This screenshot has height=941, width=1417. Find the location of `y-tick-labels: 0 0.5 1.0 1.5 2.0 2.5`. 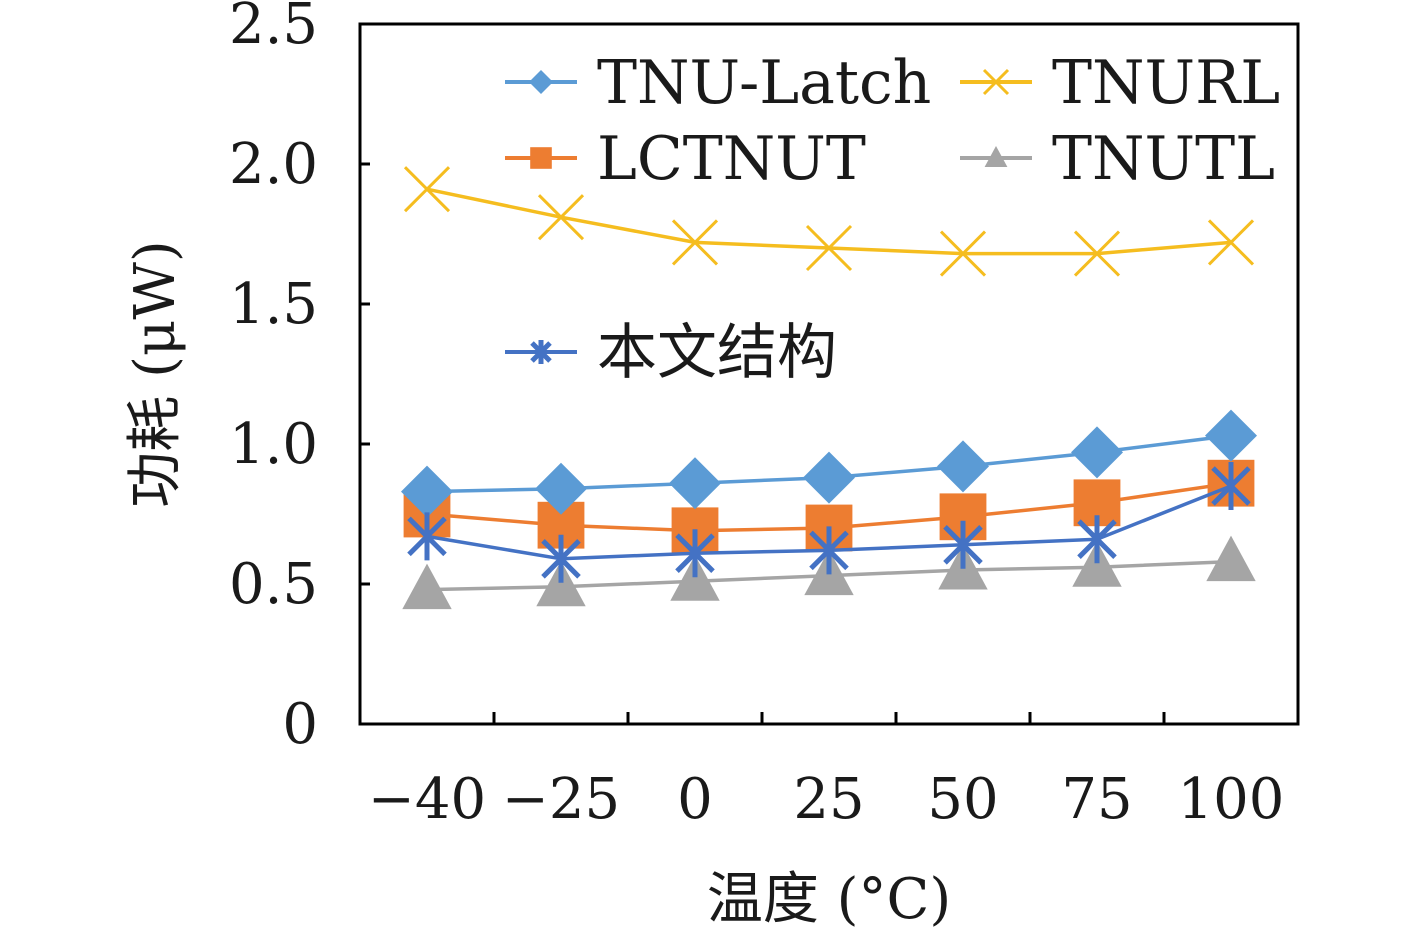

y-tick-labels: 0 0.5 1.0 1.5 2.0 2.5 is located at coordinates (299, 378).